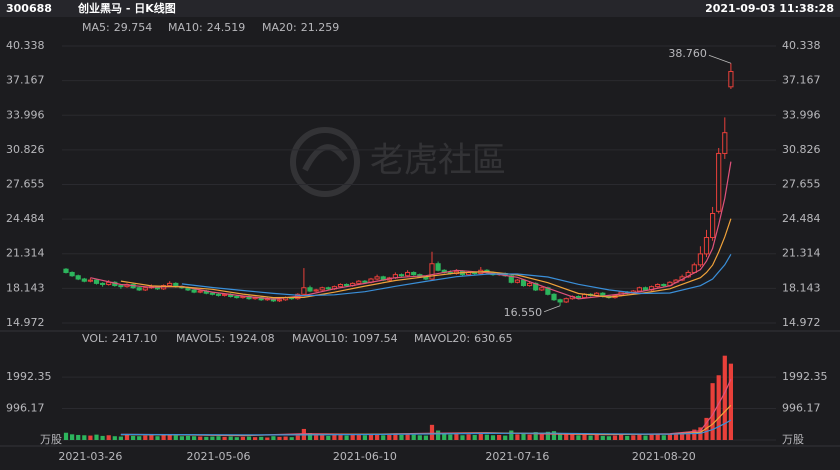 The width and height of the screenshot is (840, 470). I want to click on y2-tick-label: 万股, so click(51, 439).